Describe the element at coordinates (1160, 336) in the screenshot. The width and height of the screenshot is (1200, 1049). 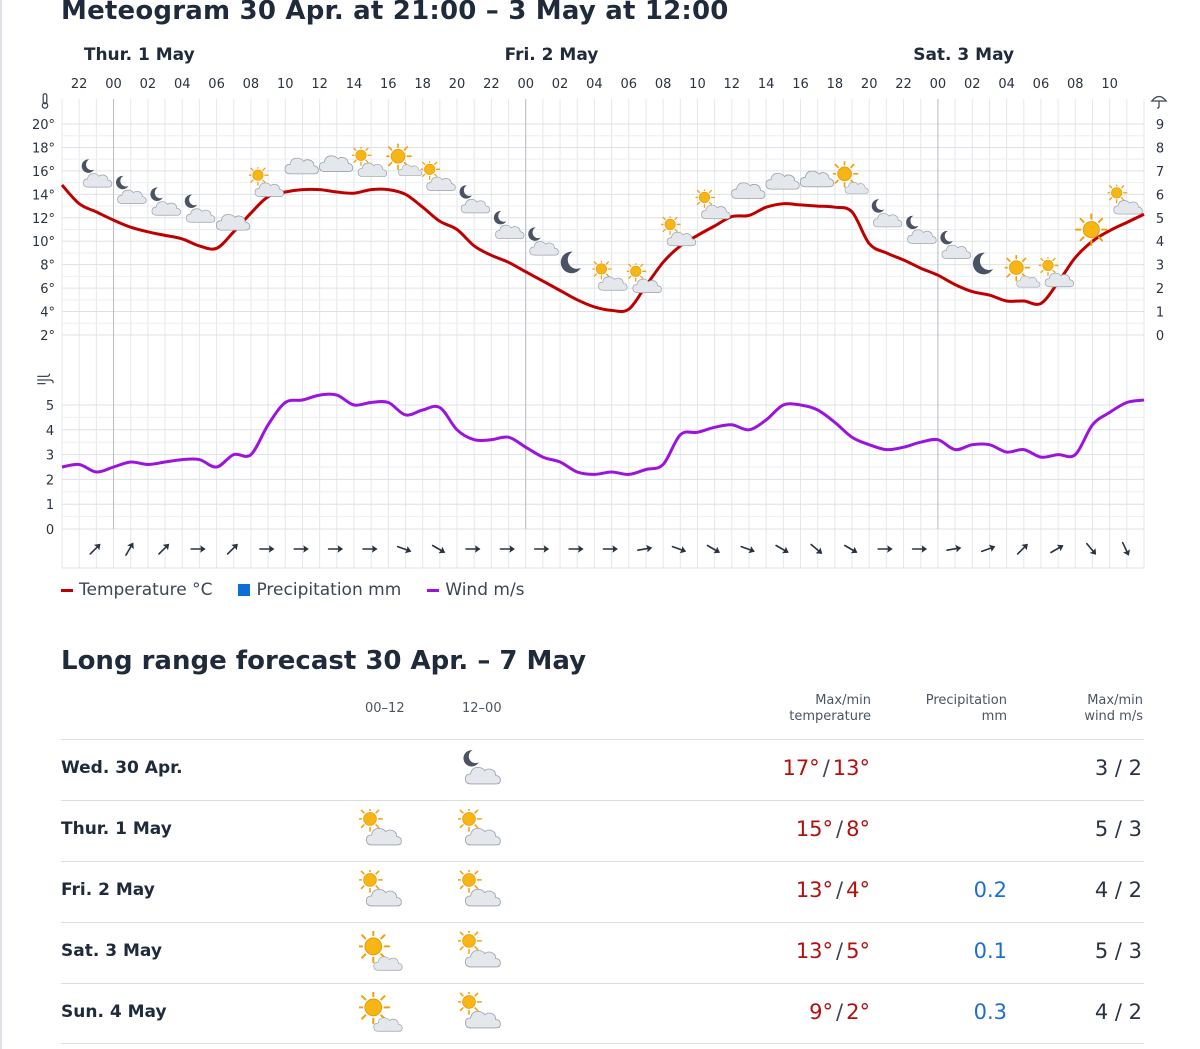
I see `precipitation-tick-label: 0` at that location.